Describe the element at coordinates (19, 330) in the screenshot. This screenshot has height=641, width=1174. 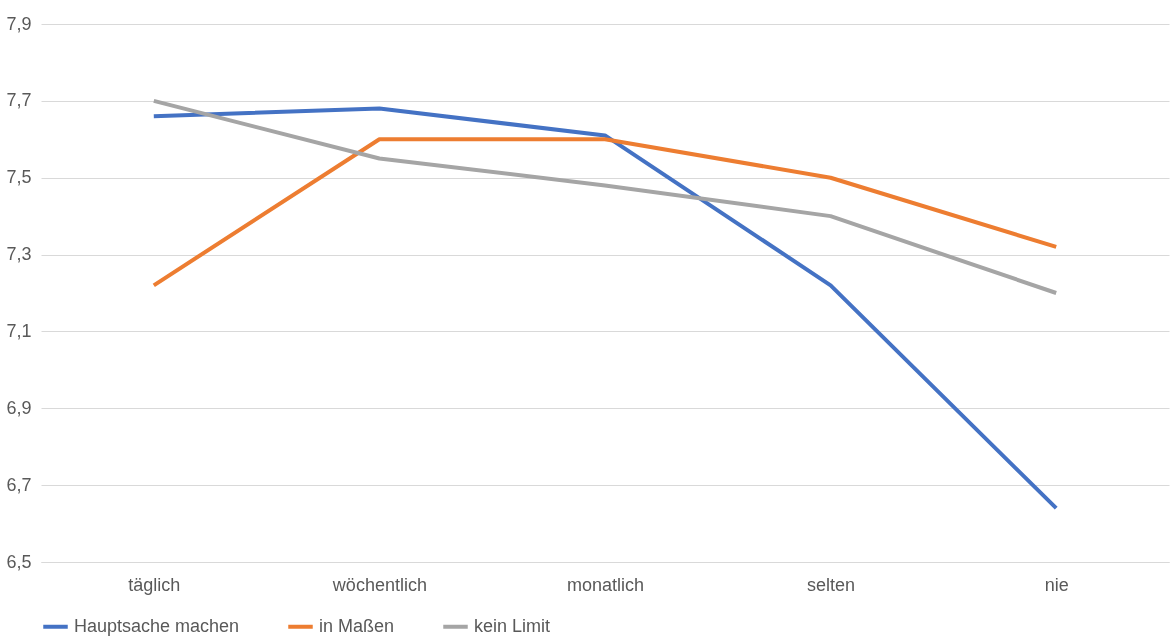
I see `y-tick-label: 7,1` at that location.